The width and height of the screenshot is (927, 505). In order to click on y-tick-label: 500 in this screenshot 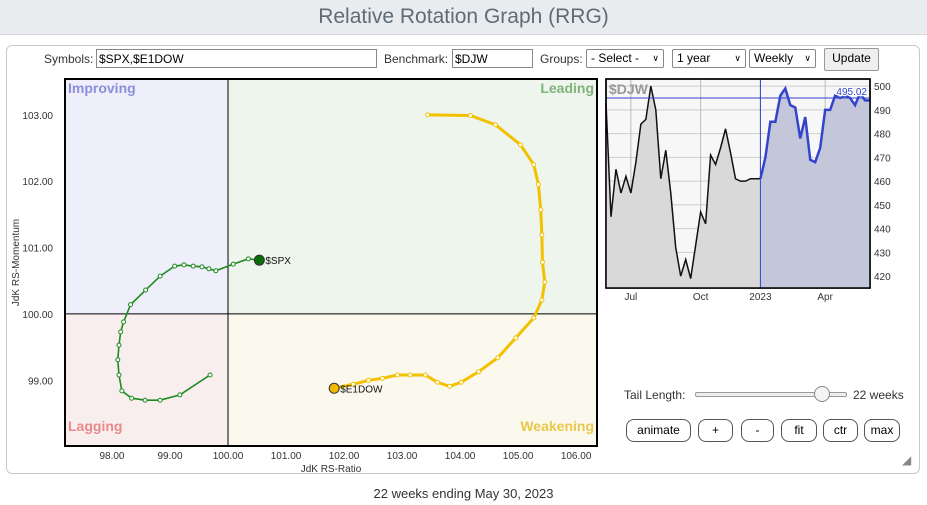, I will do `click(882, 87)`.